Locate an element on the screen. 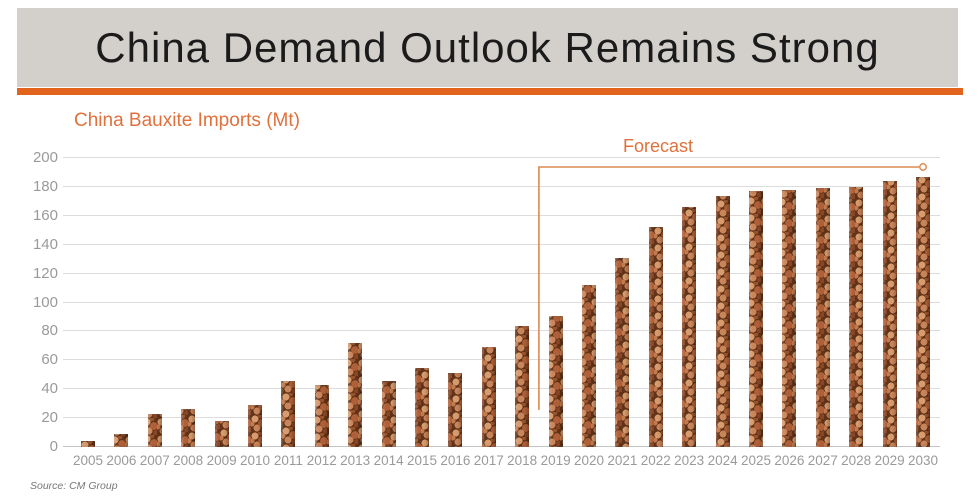  y-axis-tick-label: 60 is located at coordinates (49, 360).